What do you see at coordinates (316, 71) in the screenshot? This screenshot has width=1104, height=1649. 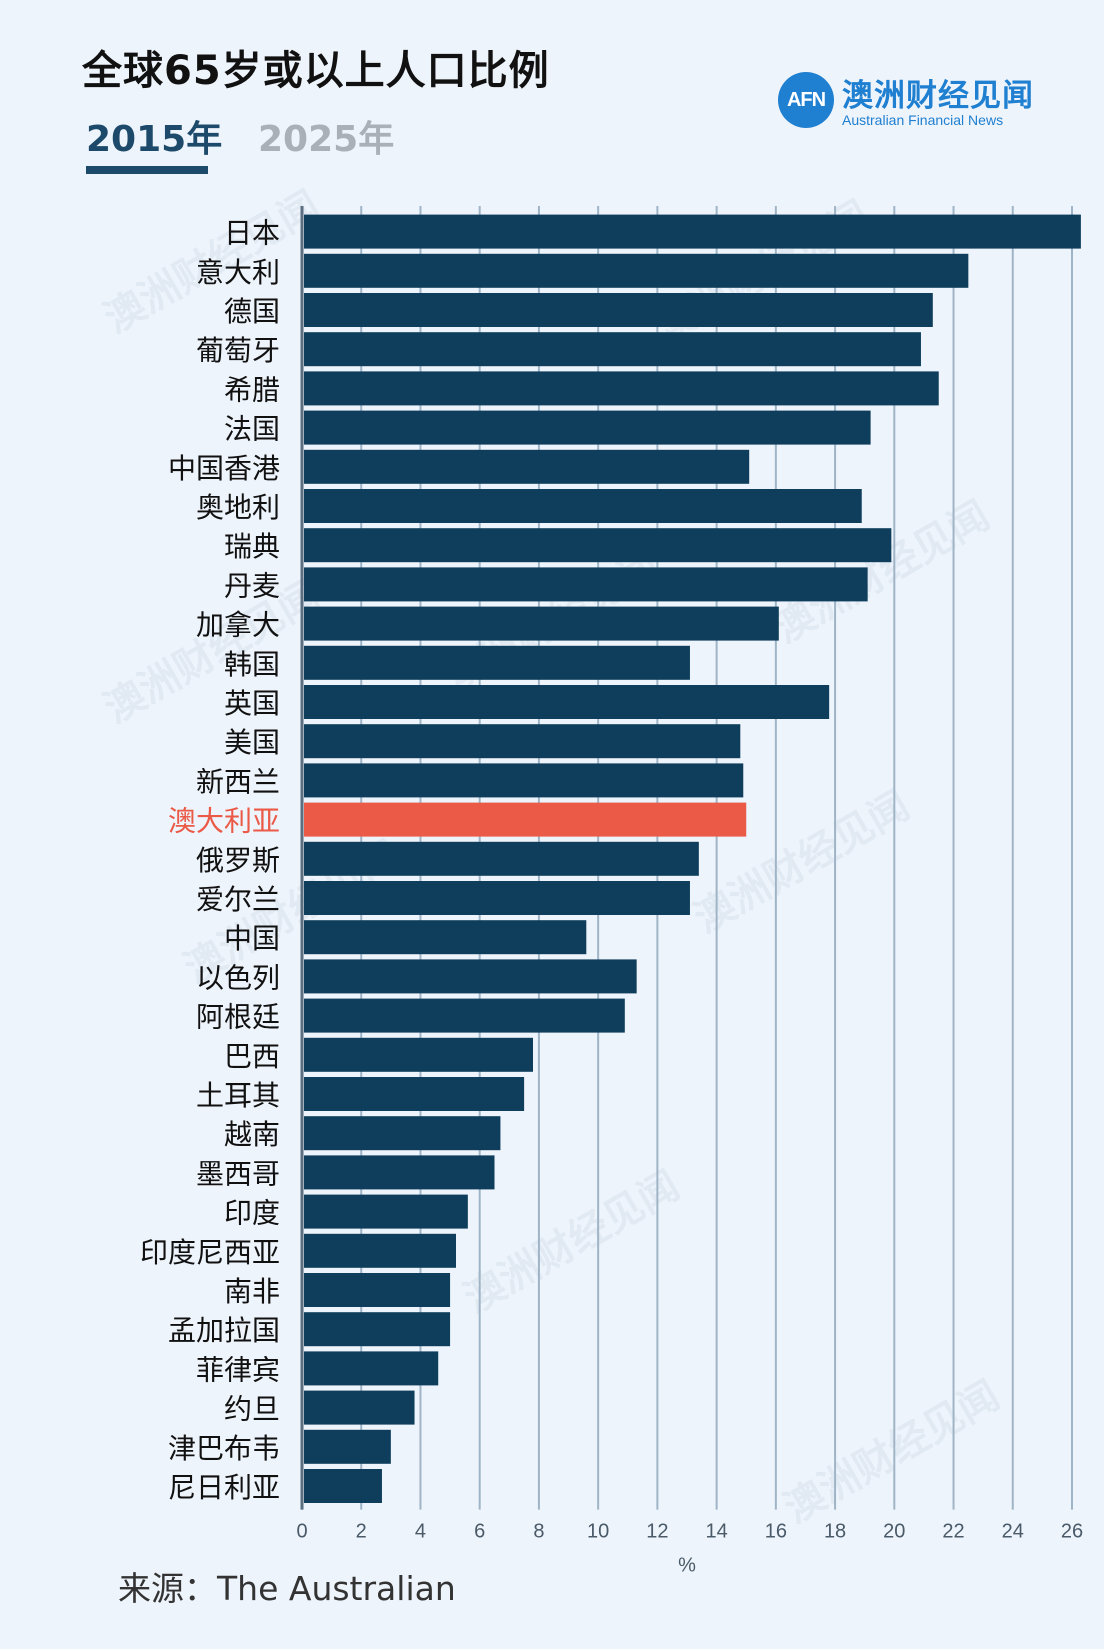 I see `chart-title: 全球65岁或以上人口比例` at bounding box center [316, 71].